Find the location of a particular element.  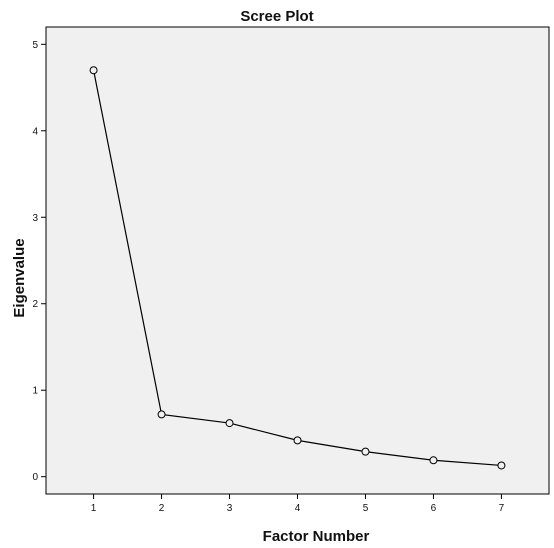

y-tick-label: 0 is located at coordinates (35, 477).